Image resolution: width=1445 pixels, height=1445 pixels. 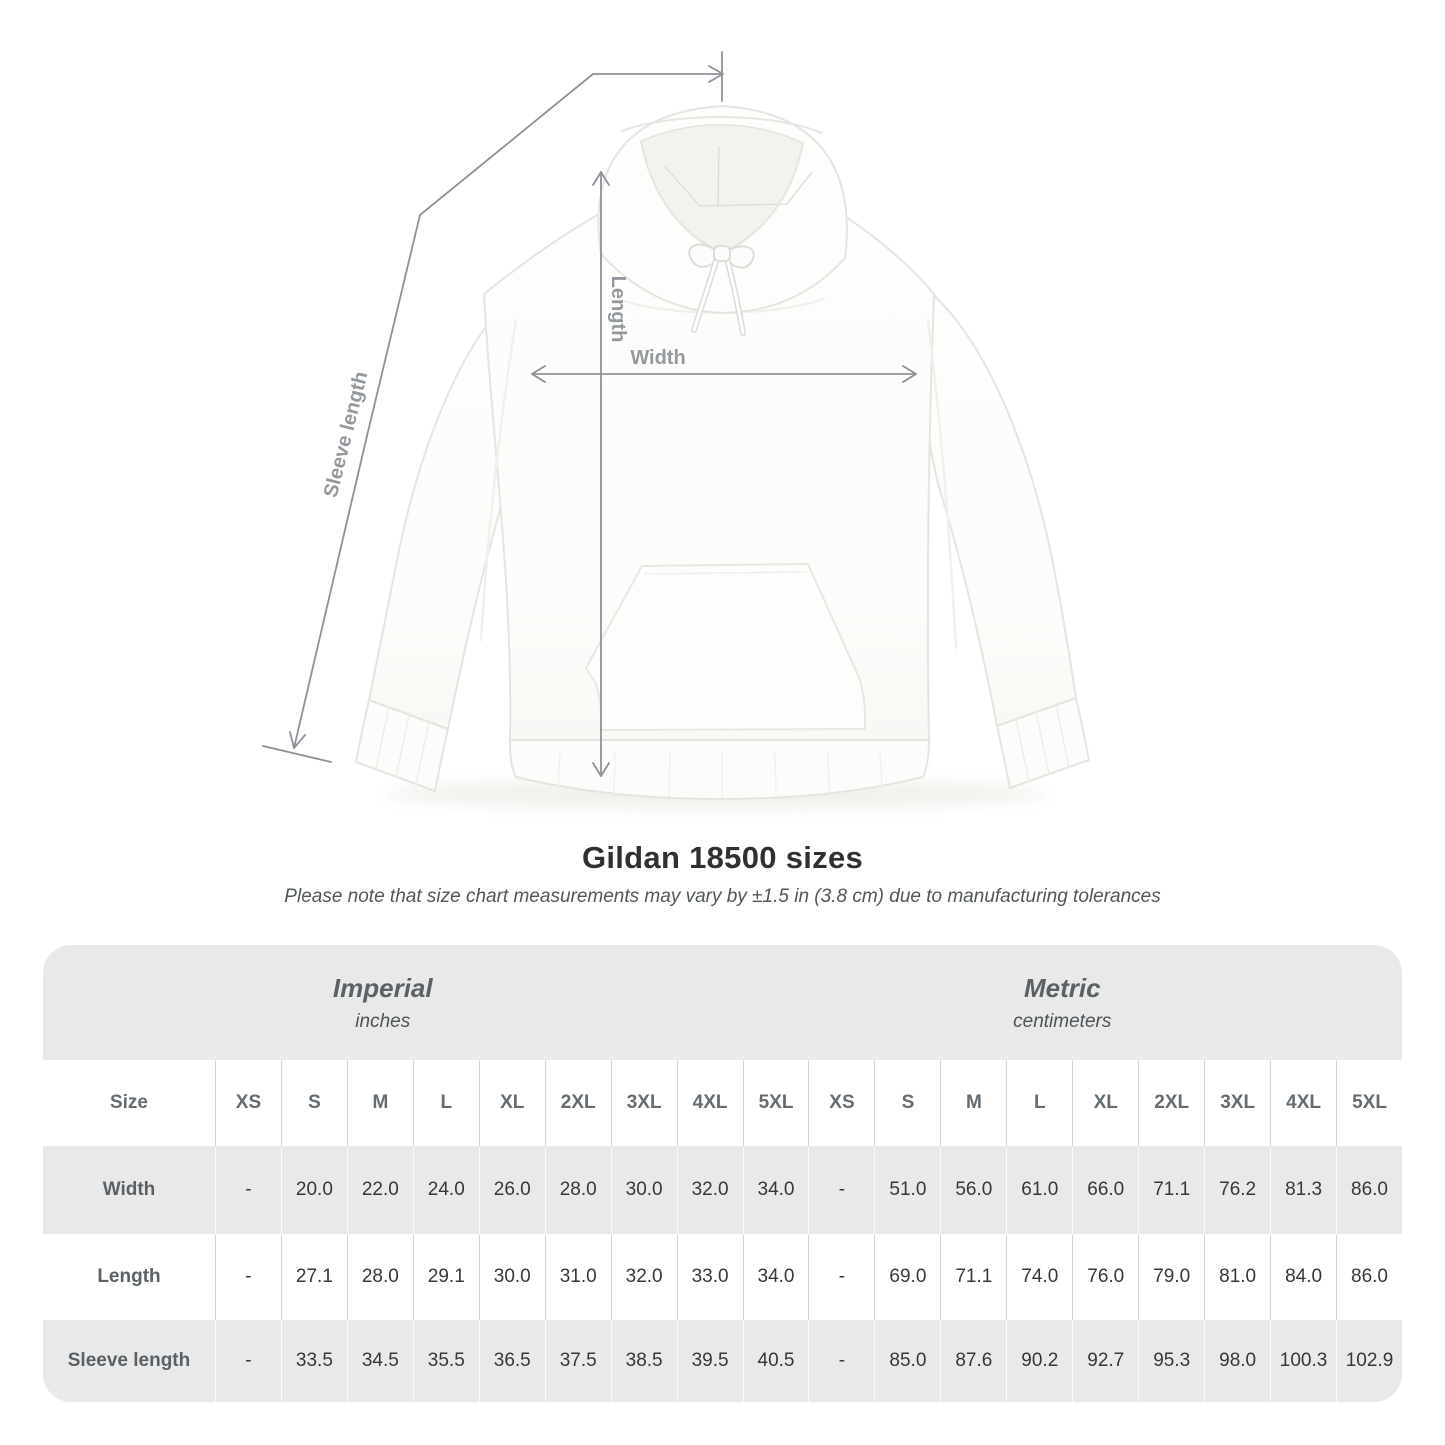 What do you see at coordinates (716, 74) in the screenshot?
I see `sleeve-length-arrowhead-top` at bounding box center [716, 74].